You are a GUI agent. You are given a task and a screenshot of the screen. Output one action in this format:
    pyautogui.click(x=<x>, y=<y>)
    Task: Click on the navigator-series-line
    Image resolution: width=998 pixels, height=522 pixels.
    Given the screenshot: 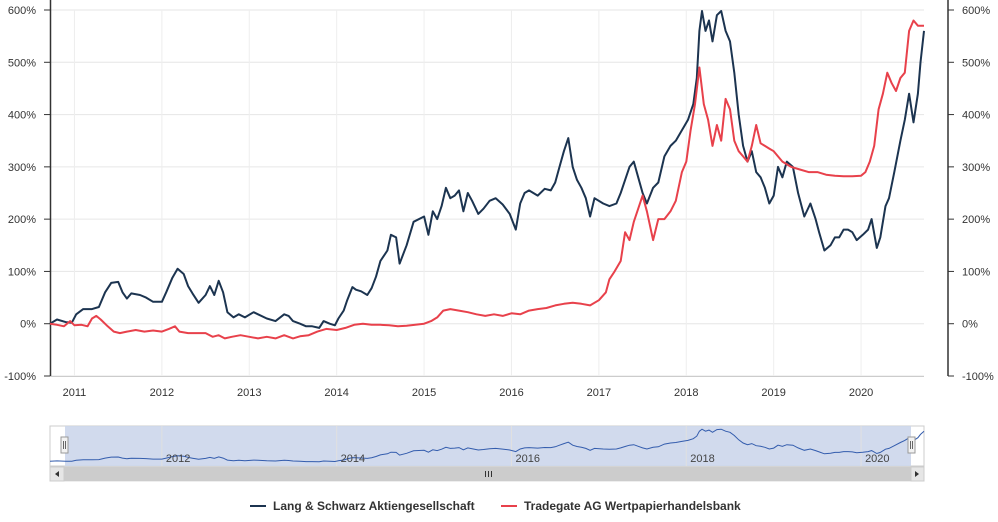 What is the action you would take?
    pyautogui.click(x=487, y=445)
    